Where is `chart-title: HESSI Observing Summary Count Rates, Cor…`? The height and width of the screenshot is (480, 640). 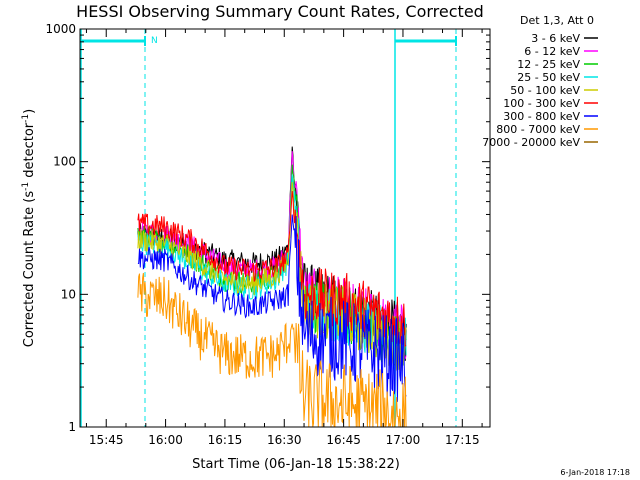 chart-title: HESSI Observing Summary Count Rates, Cor… is located at coordinates (280, 11).